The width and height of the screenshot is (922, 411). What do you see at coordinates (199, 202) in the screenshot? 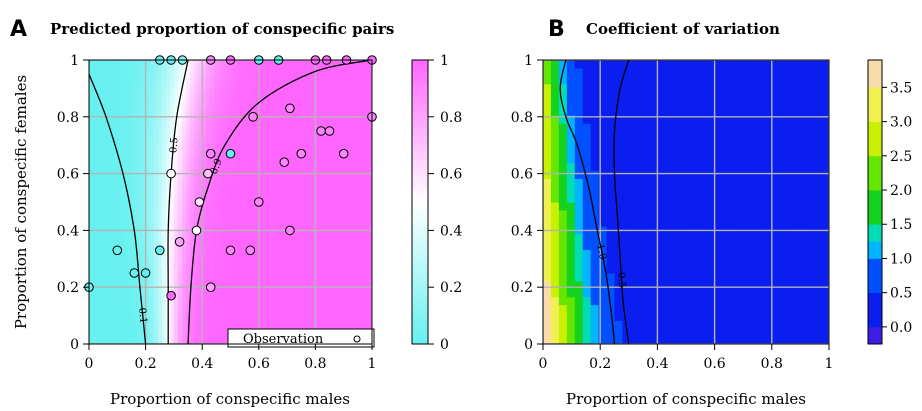
I see `observation-point` at bounding box center [199, 202].